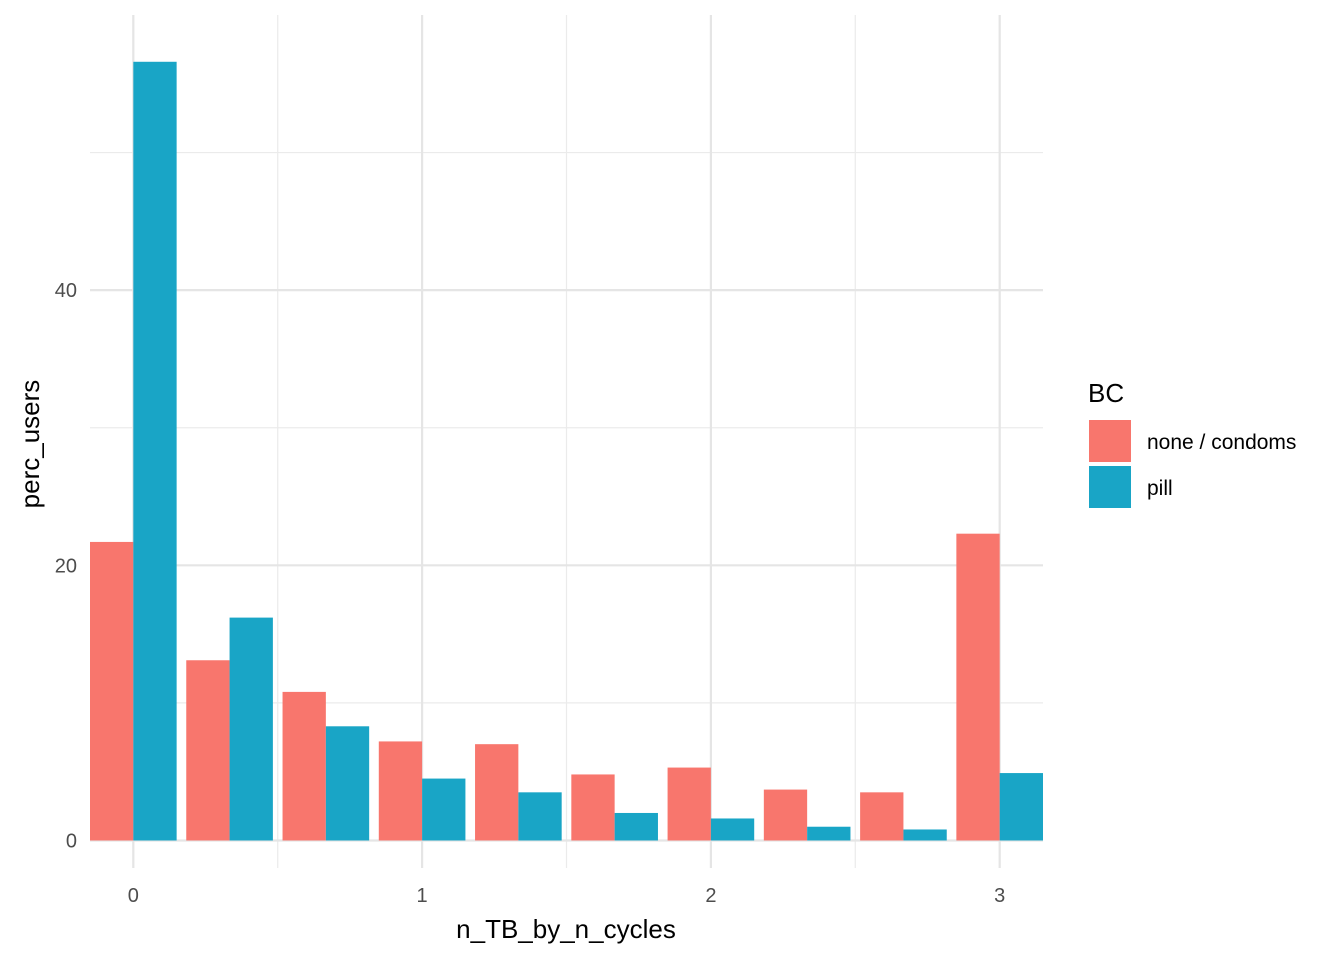 The image size is (1344, 960). I want to click on y-axis-title: perc_users, so click(30, 444).